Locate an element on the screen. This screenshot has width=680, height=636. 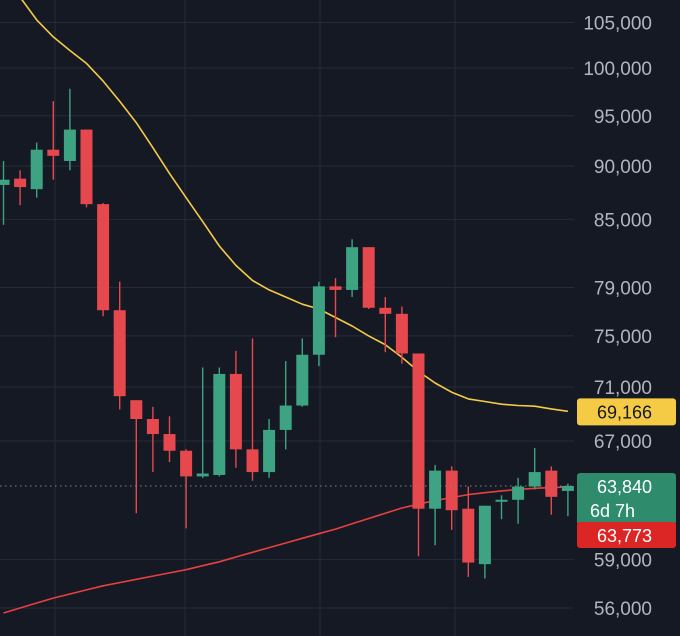
tag-value: 69,166 is located at coordinates (624, 412).